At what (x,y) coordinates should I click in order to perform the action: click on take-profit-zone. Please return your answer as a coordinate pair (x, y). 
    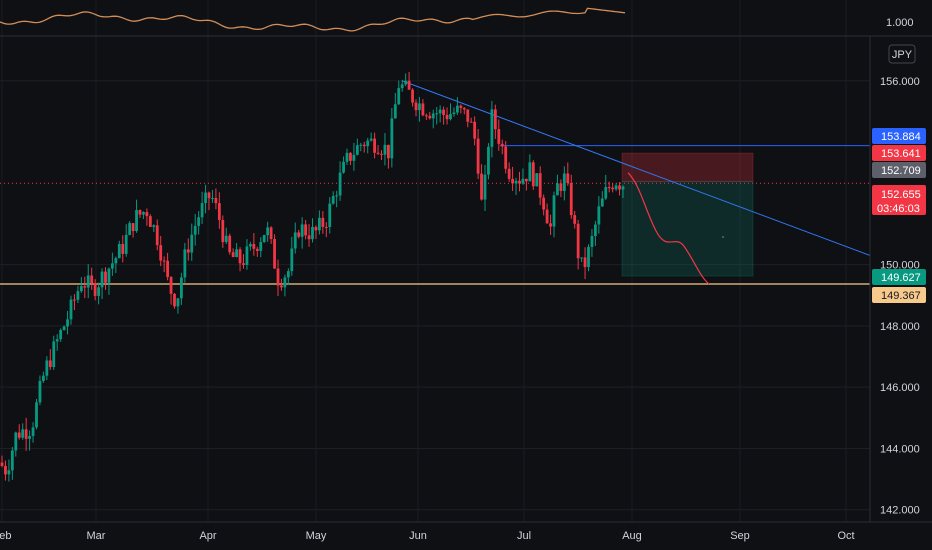
    Looking at the image, I should click on (687, 229).